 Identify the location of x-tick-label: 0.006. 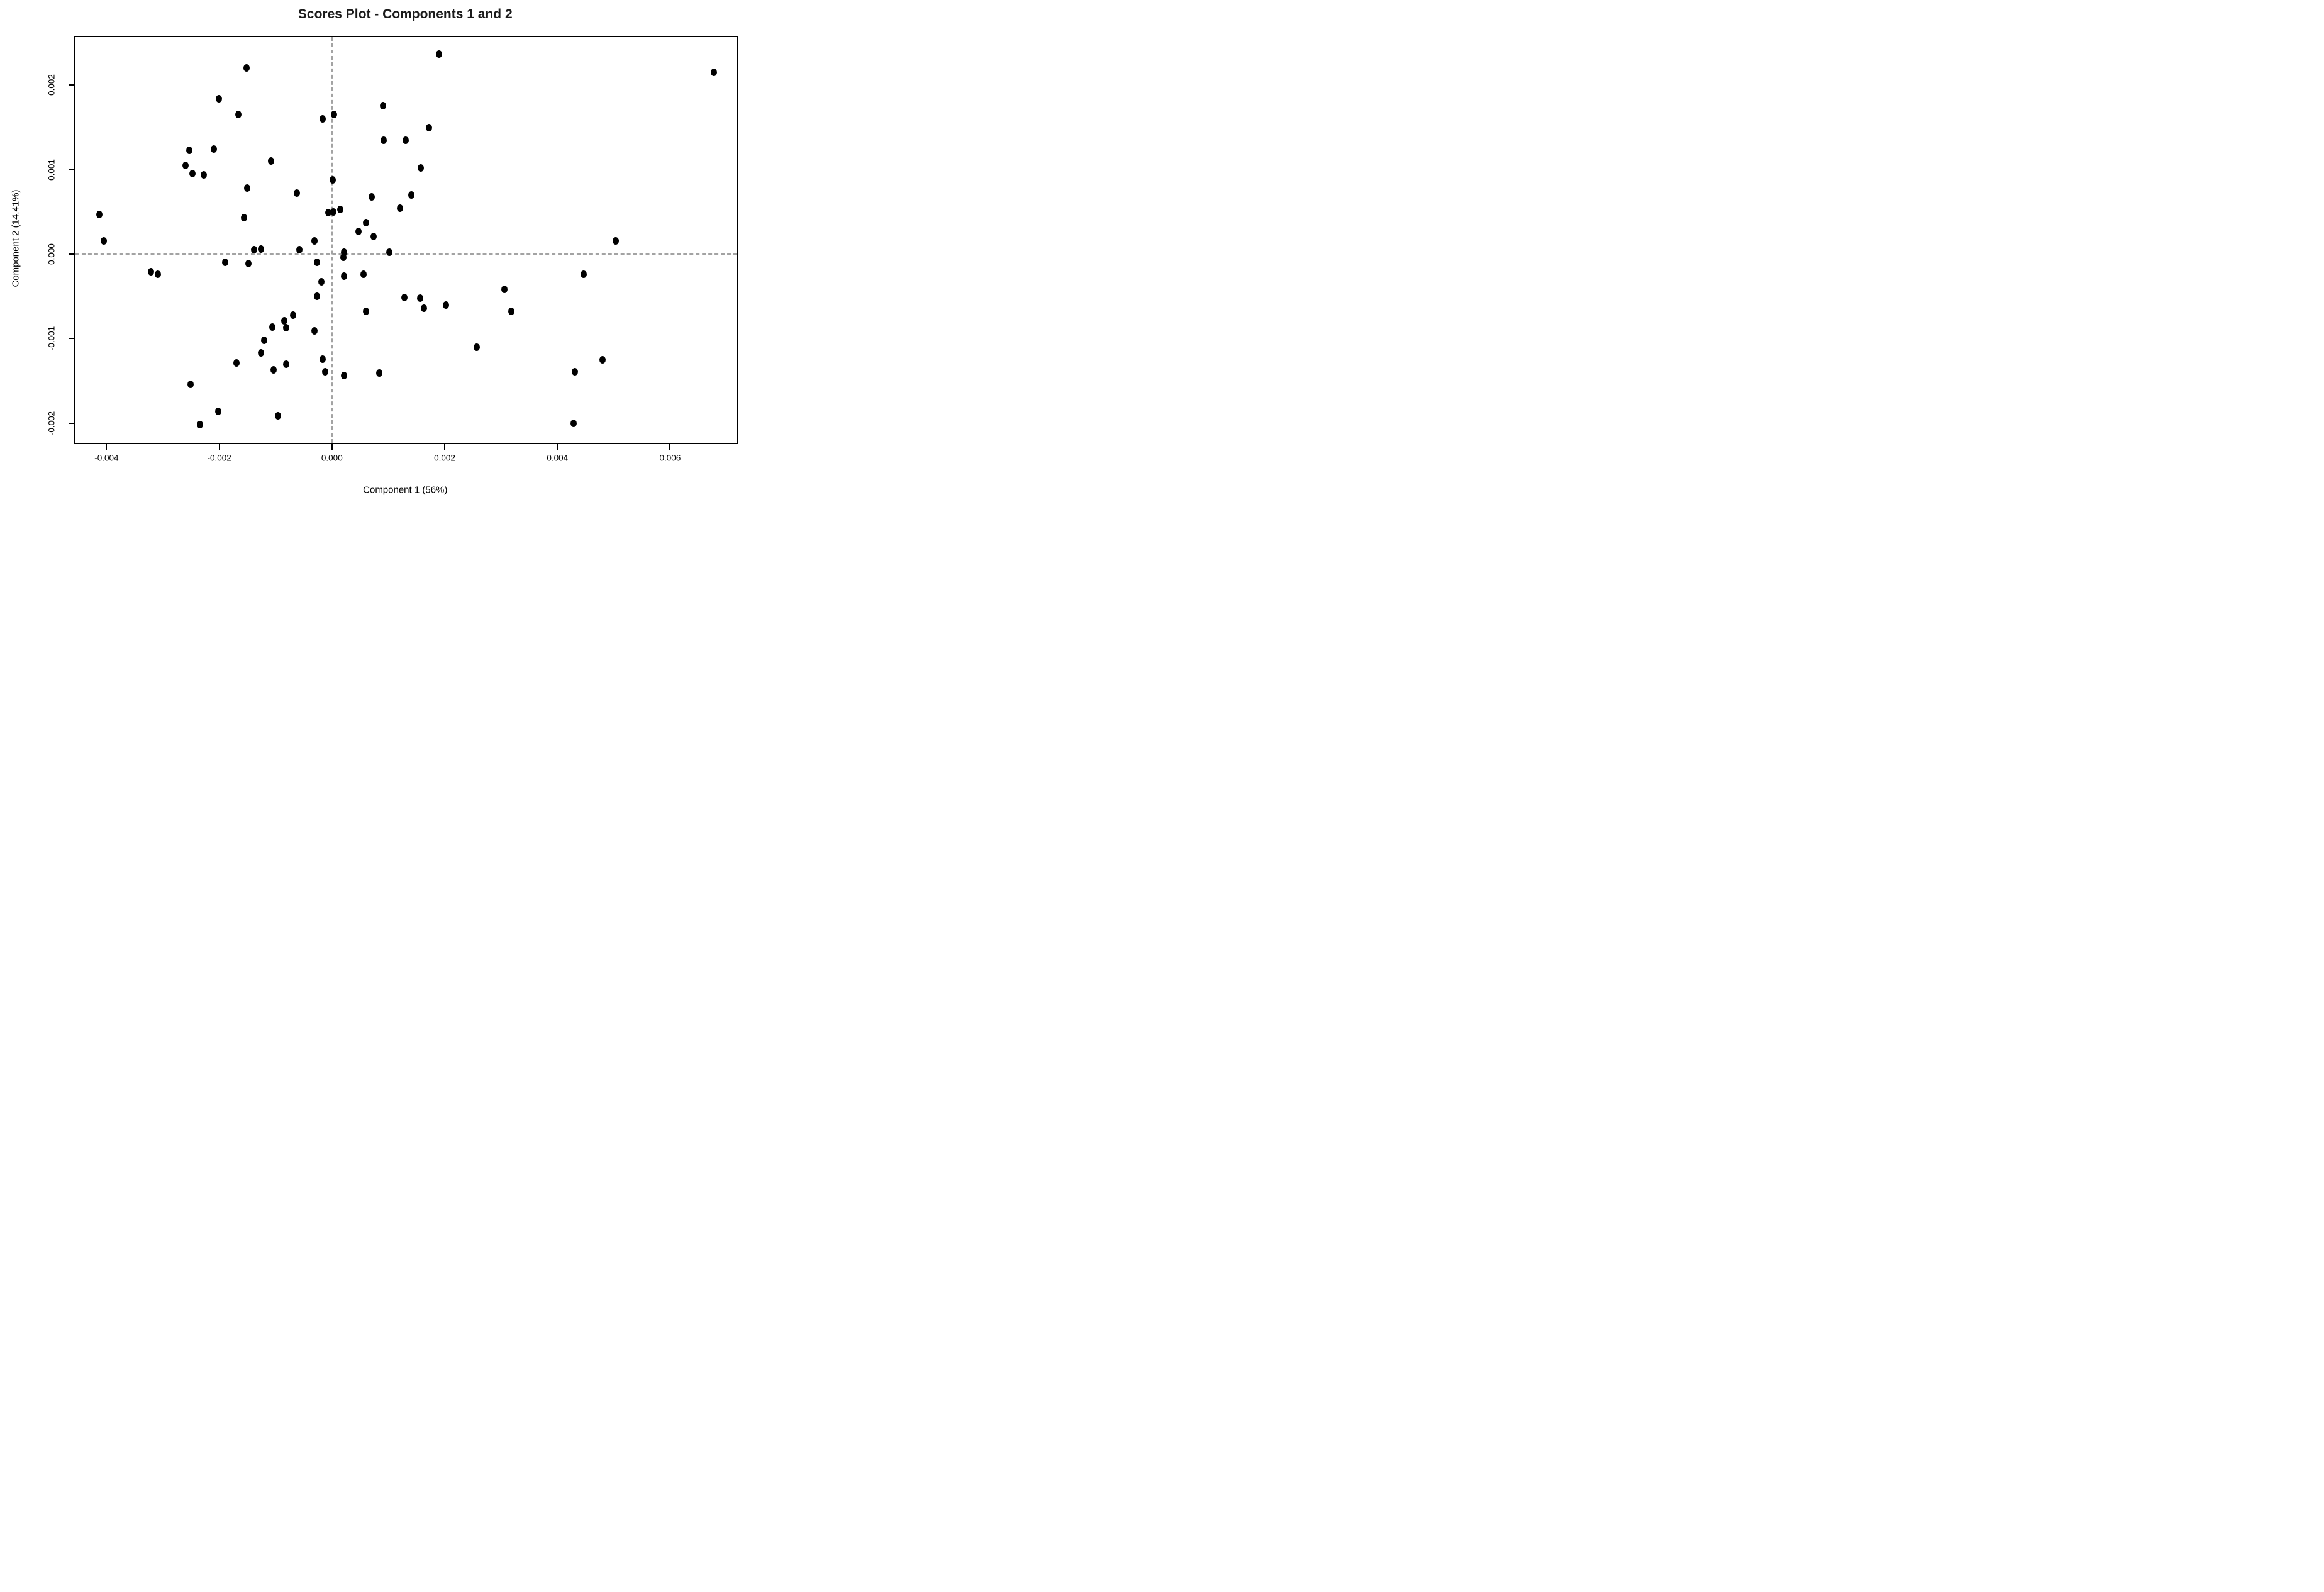
(670, 458).